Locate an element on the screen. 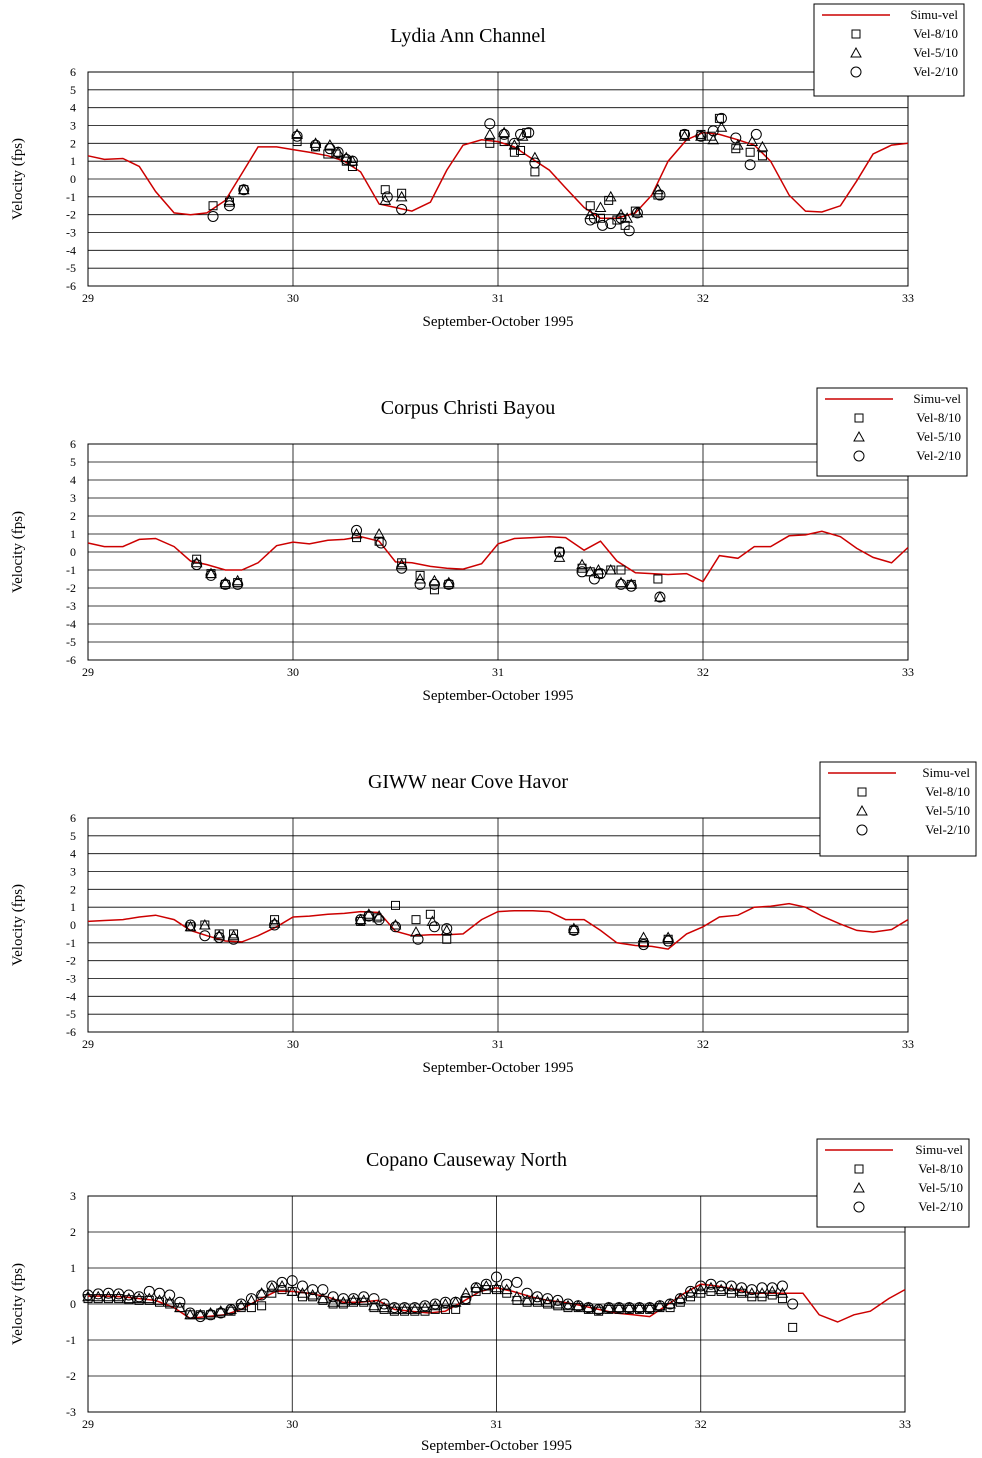 This screenshot has height=1458, width=982. legend-entry: Vel-8/10 is located at coordinates (940, 1168).